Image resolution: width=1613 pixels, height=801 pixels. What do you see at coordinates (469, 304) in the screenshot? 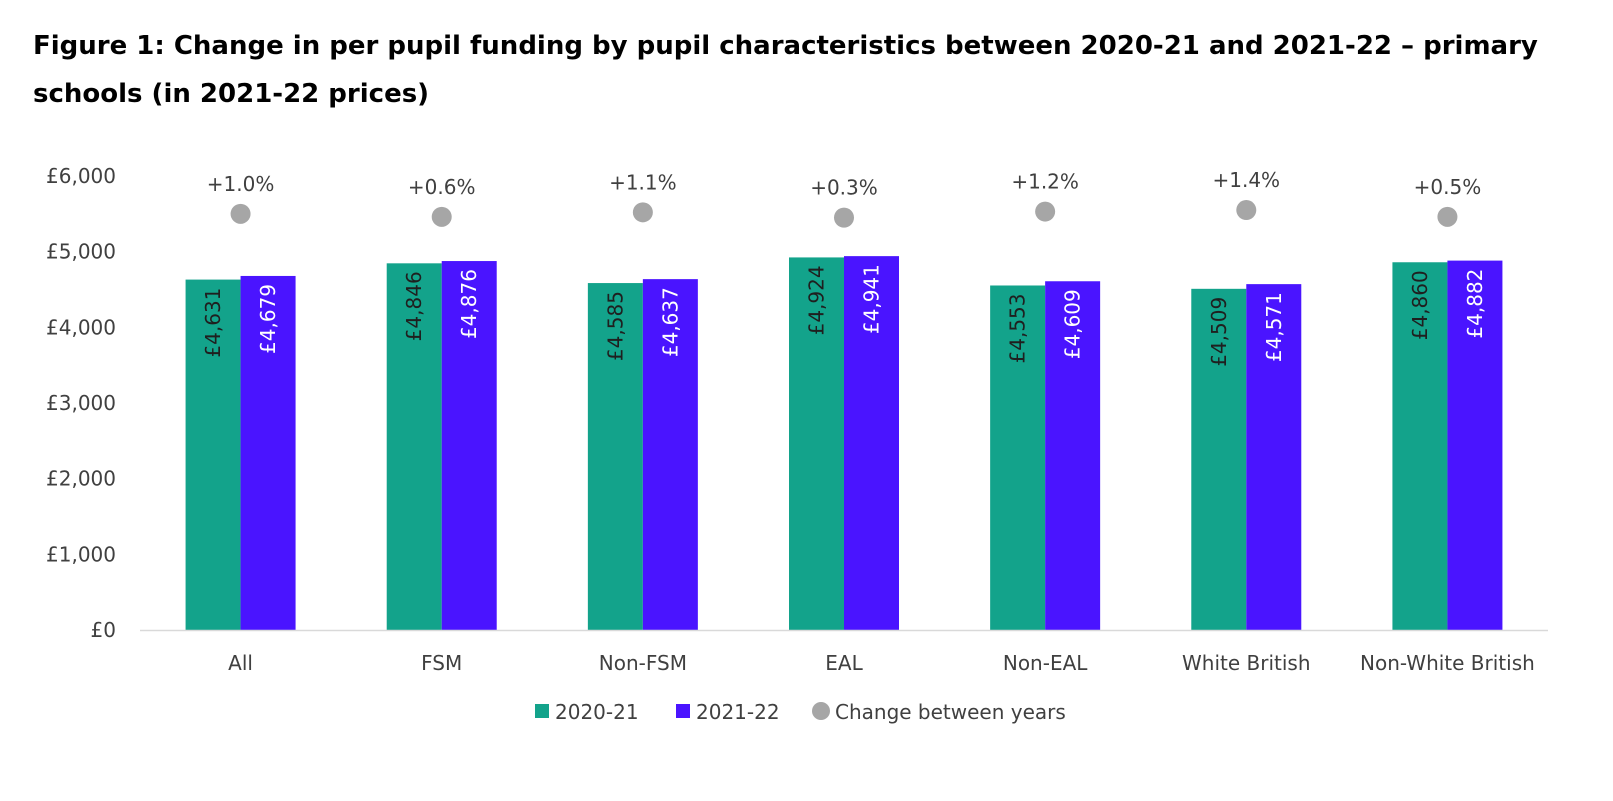
I see `bar-data-label: £4,876` at bounding box center [469, 304].